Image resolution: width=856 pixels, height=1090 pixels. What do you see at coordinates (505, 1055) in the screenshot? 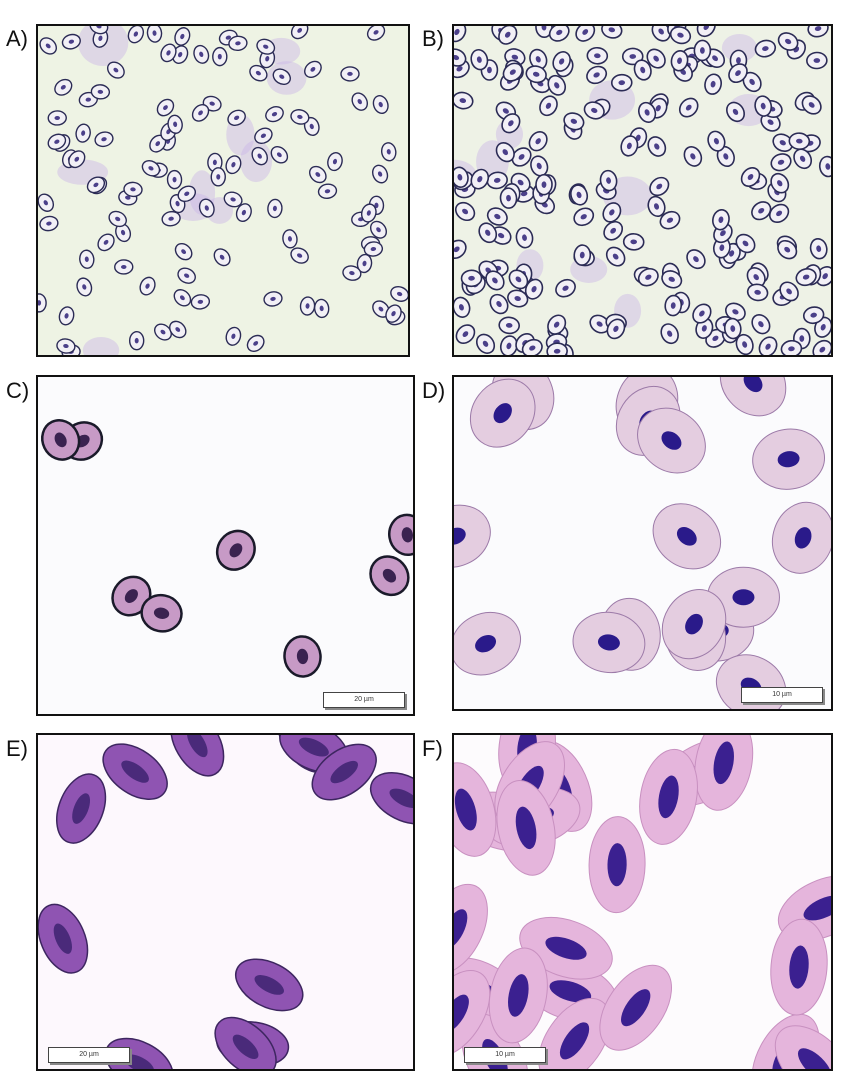
I see `scale-bar-f: 10 µm` at bounding box center [505, 1055].